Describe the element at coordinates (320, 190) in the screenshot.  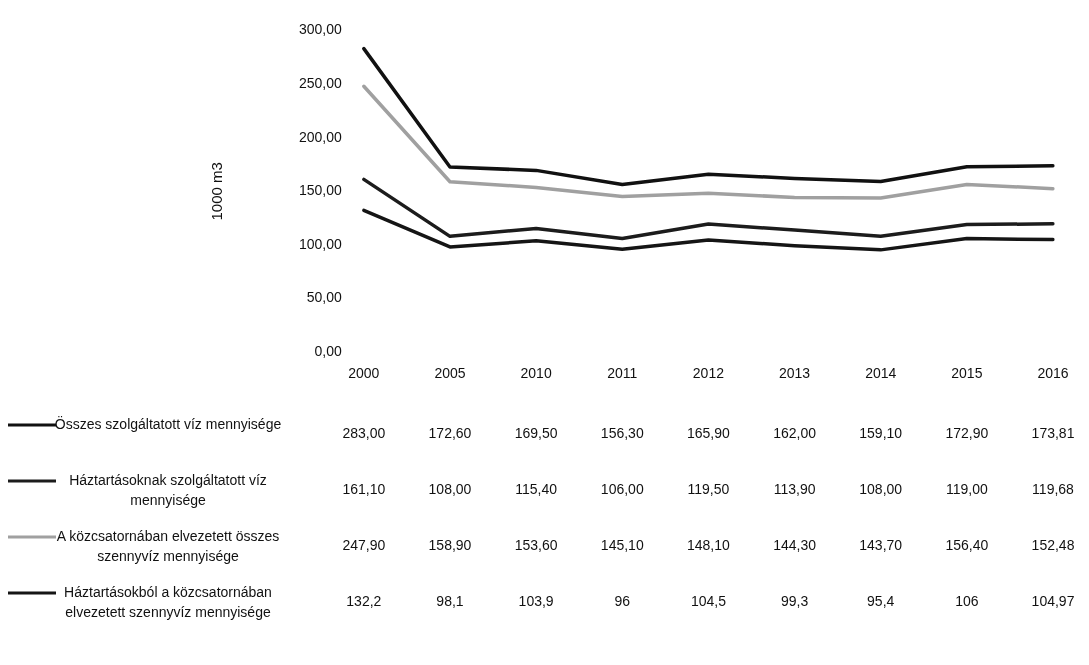
I see `y-tick-label: 150,00` at that location.